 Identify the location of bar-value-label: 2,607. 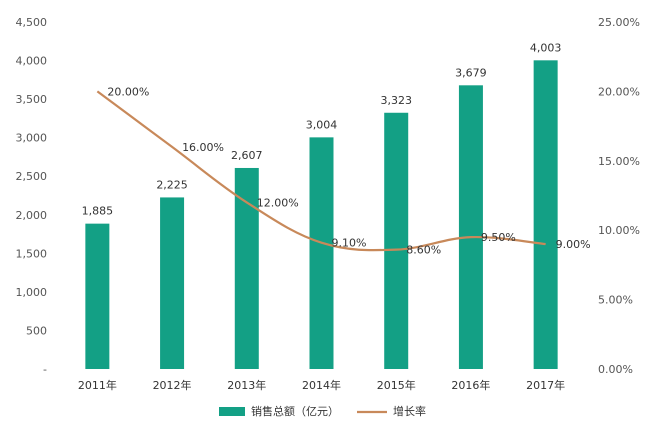
(247, 155).